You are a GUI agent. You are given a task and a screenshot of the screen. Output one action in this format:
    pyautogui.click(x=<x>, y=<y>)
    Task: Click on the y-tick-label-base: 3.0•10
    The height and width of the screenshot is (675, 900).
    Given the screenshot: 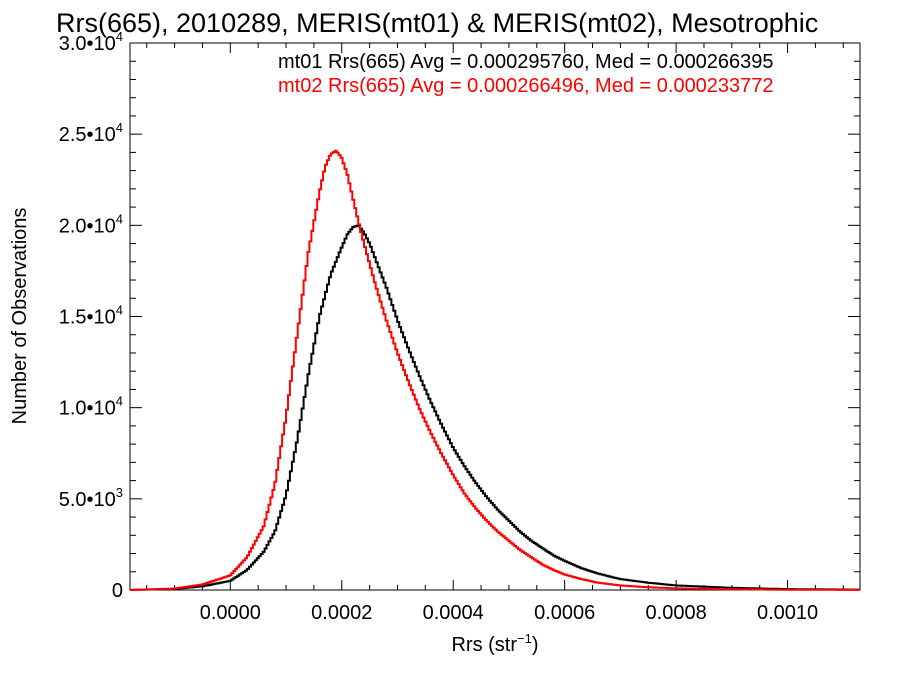 What is the action you would take?
    pyautogui.click(x=87, y=44)
    